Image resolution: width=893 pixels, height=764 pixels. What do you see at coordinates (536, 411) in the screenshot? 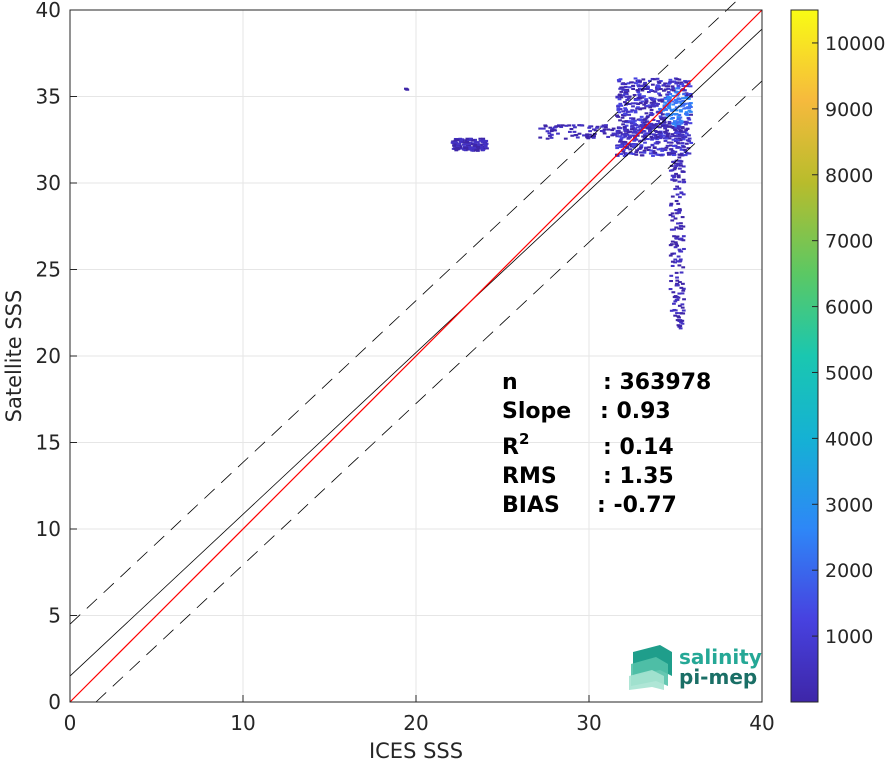
I see `stat-slope-label: Slope` at bounding box center [536, 411].